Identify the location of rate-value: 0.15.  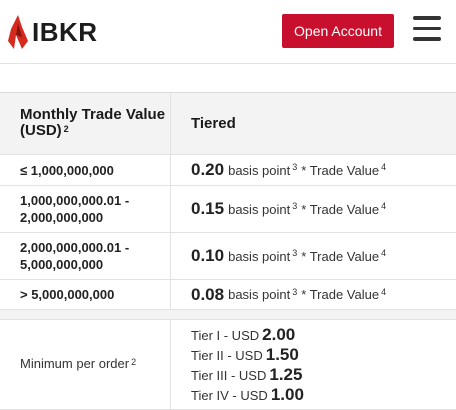
(208, 208).